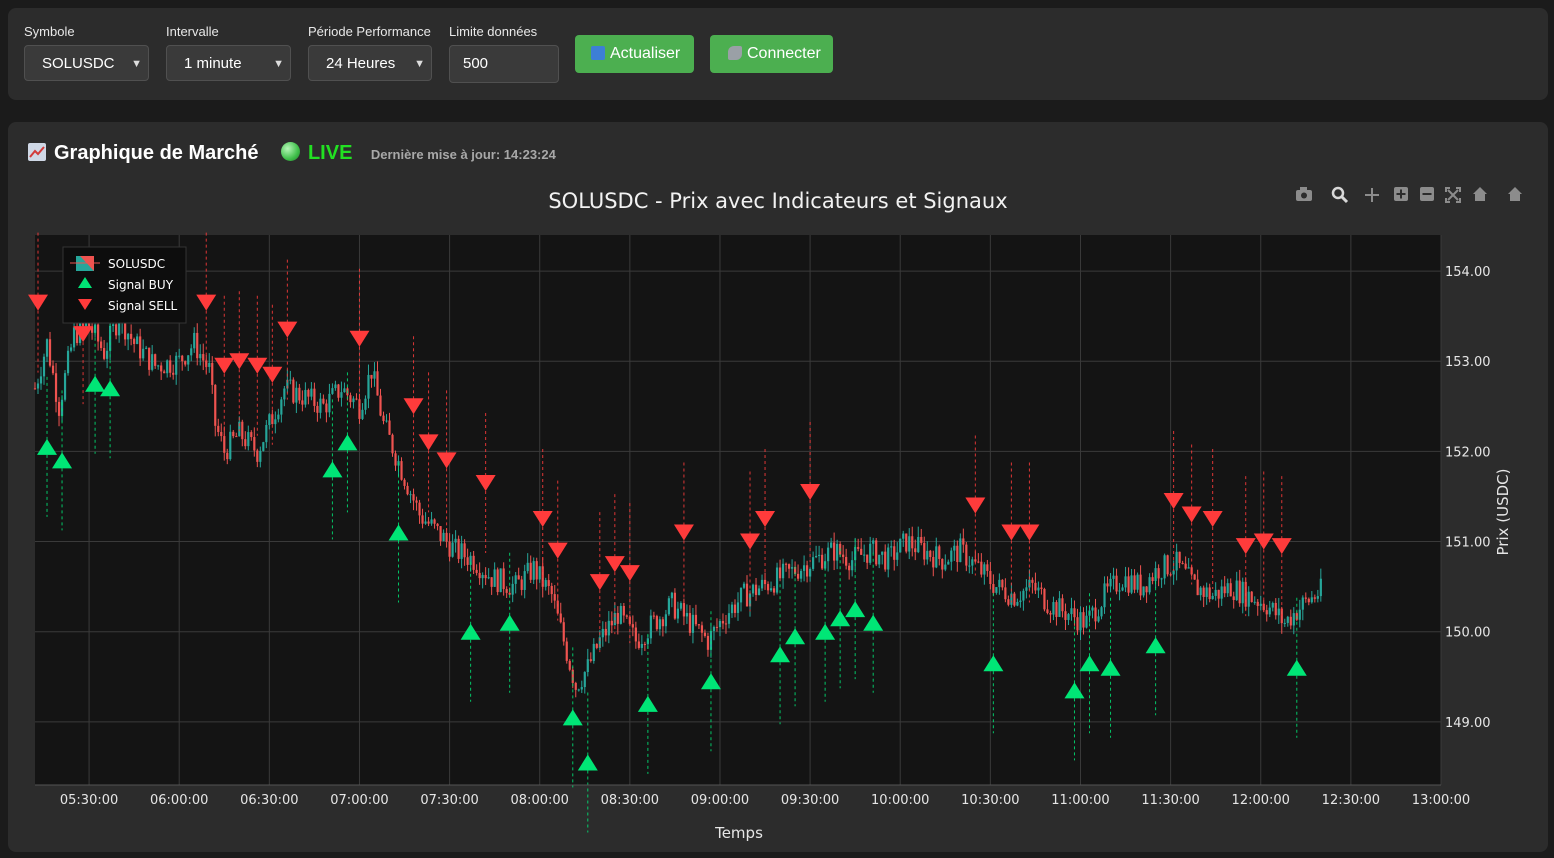 This screenshot has height=858, width=1554. I want to click on period-select: 24 Heures ▼, so click(370, 63).